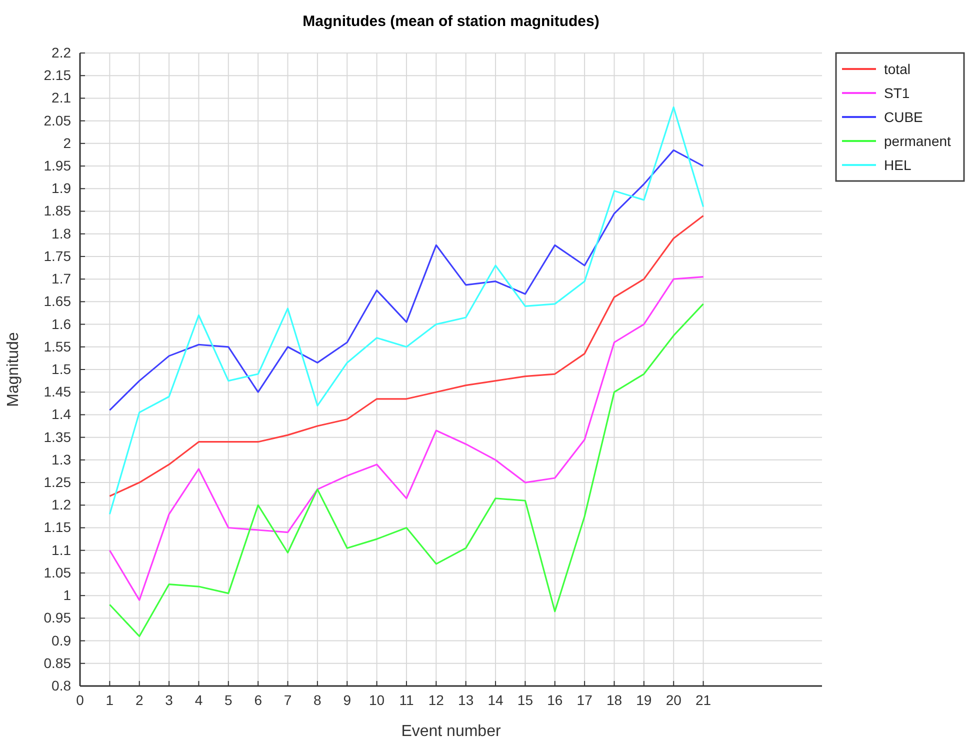 This screenshot has width=968, height=744. I want to click on x-tick-label: 5, so click(228, 700).